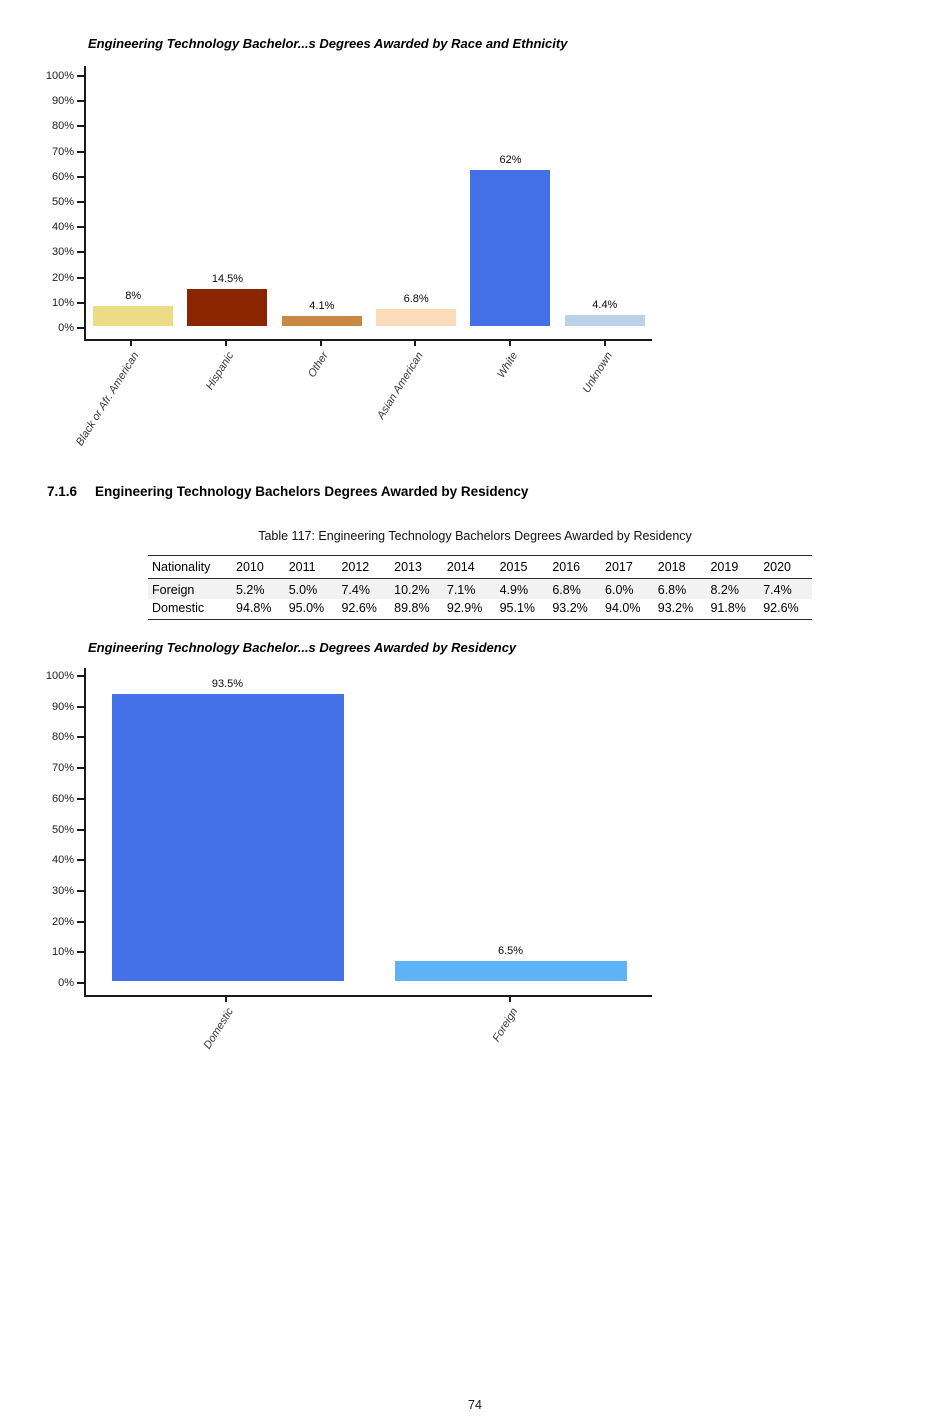 This screenshot has height=1425, width=950. I want to click on bar-slot: 93.5%, so click(227, 829).